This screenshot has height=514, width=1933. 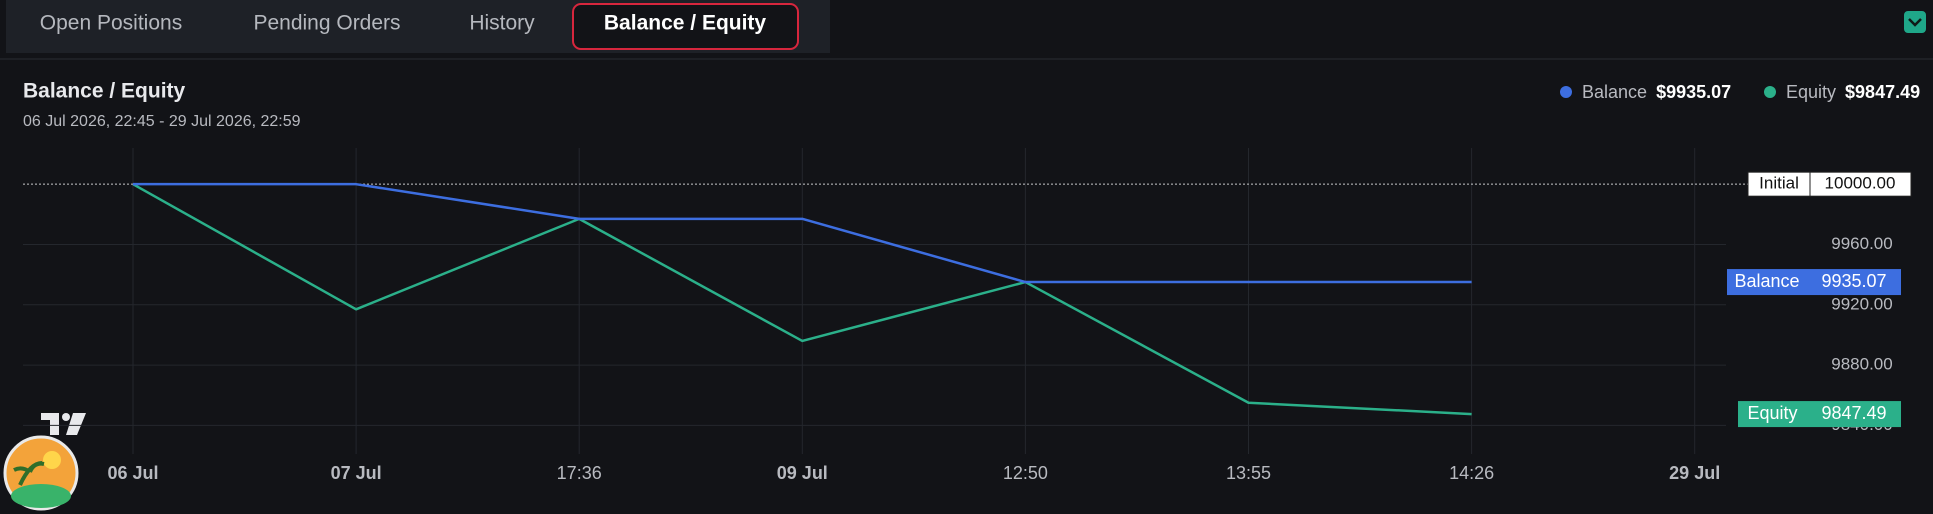 I want to click on x-tick-label: 13:55, so click(x=1248, y=473).